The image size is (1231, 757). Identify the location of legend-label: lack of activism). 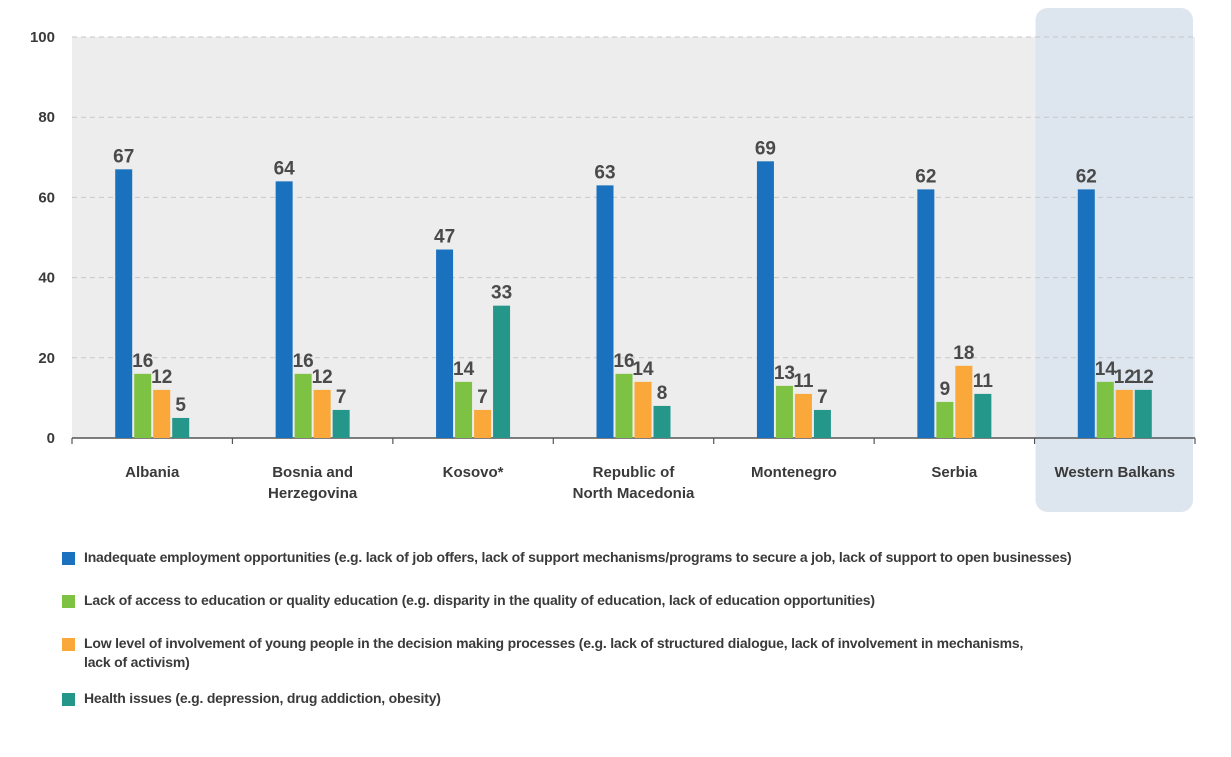
(137, 662).